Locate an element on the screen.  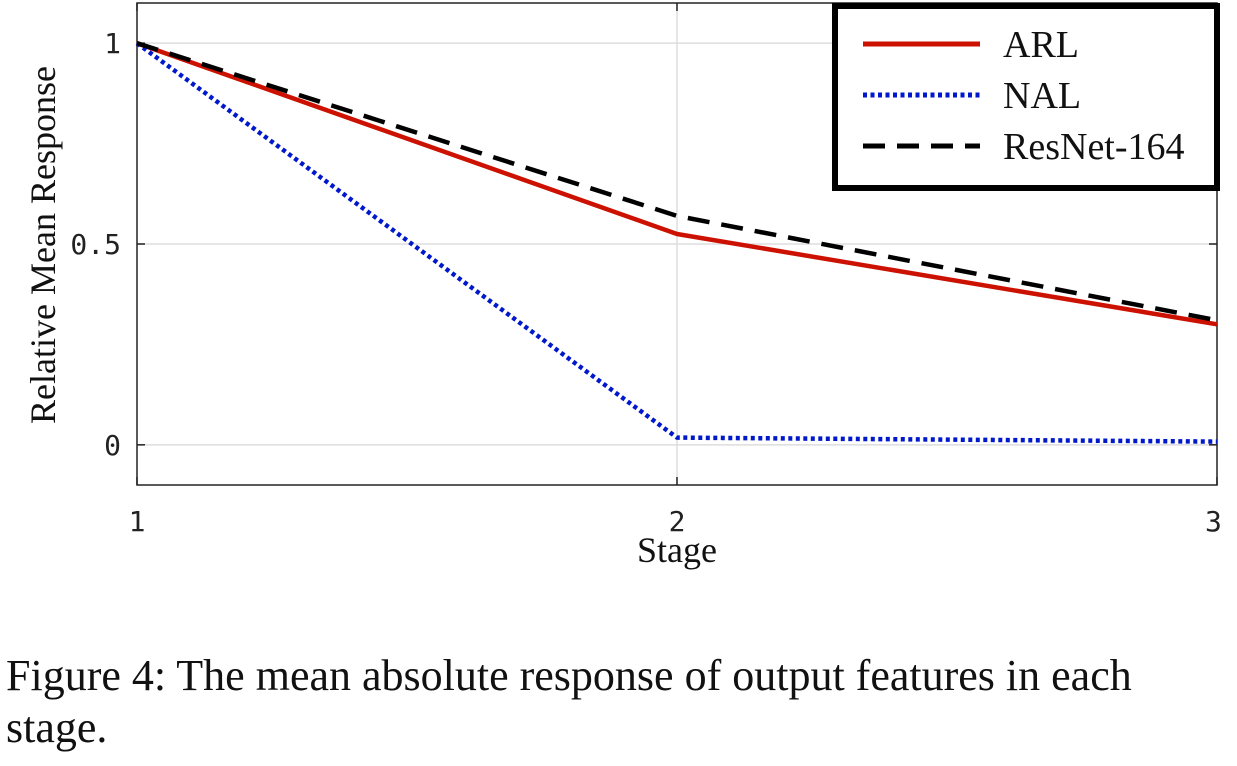
y-tick-label: 0 is located at coordinates (112, 445).